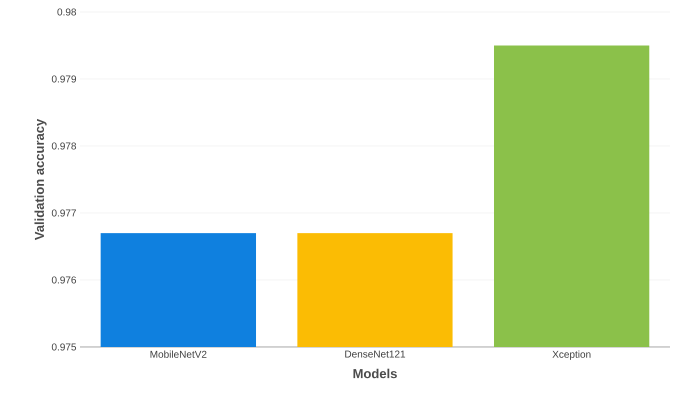  I want to click on y-tick-label: 0.976, so click(64, 280).